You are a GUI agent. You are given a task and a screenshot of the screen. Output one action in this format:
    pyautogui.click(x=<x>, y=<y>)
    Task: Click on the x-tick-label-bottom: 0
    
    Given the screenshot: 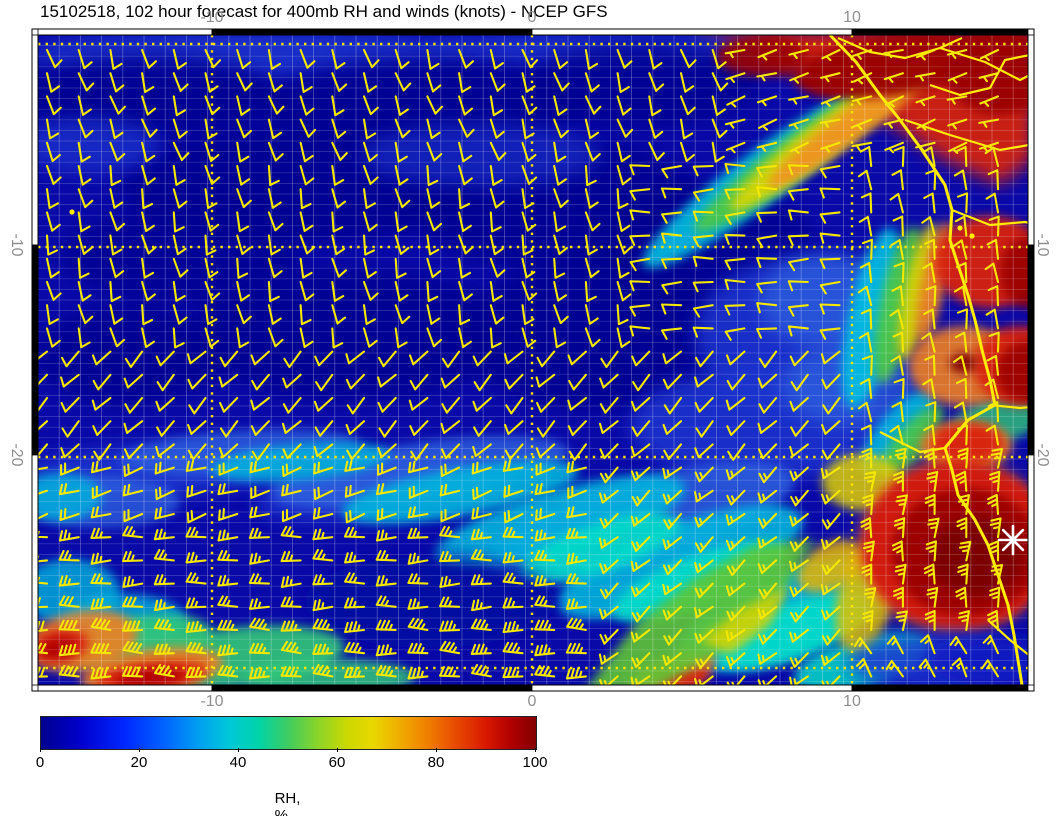 What is the action you would take?
    pyautogui.click(x=532, y=701)
    